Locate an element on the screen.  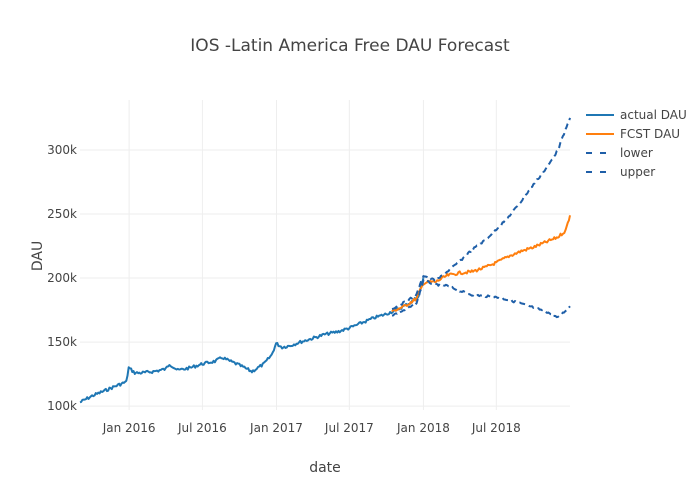
legend-label: upper is located at coordinates (637, 172).